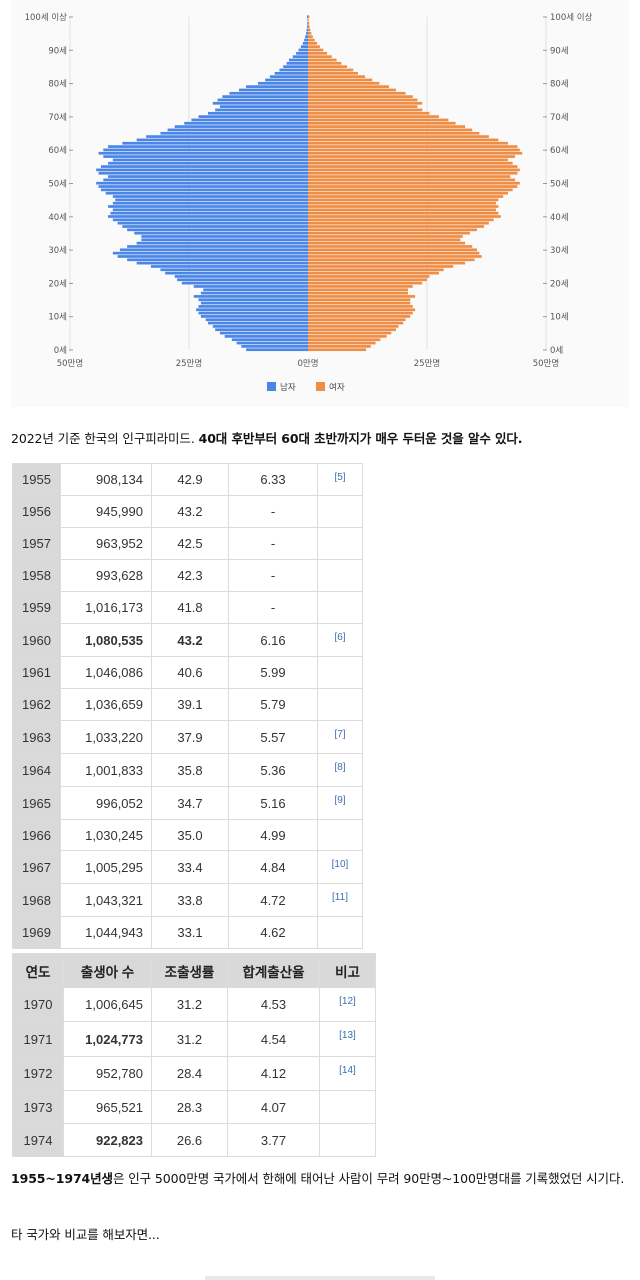 The width and height of the screenshot is (640, 1280). What do you see at coordinates (273, 1107) in the screenshot?
I see `total-fertility-rate-cell: 4.07` at bounding box center [273, 1107].